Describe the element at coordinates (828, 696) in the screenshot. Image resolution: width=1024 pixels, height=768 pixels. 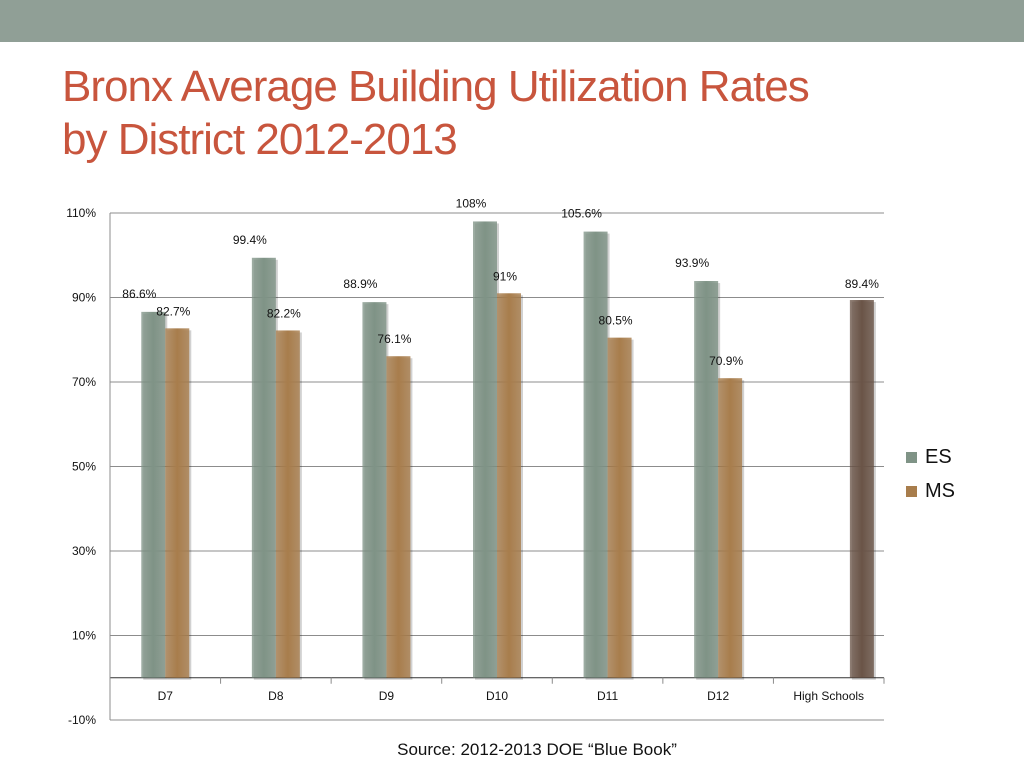
I see `x-tick-label: High Schools` at that location.